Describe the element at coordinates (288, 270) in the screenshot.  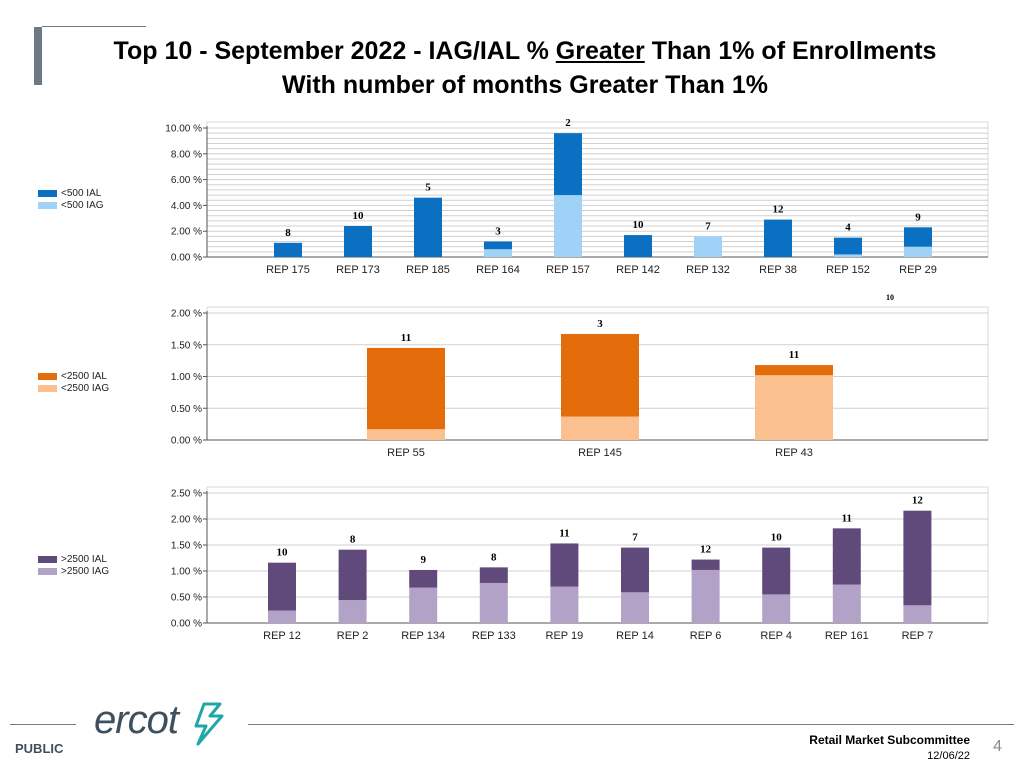
I see `x-tick-label: REP 175` at that location.